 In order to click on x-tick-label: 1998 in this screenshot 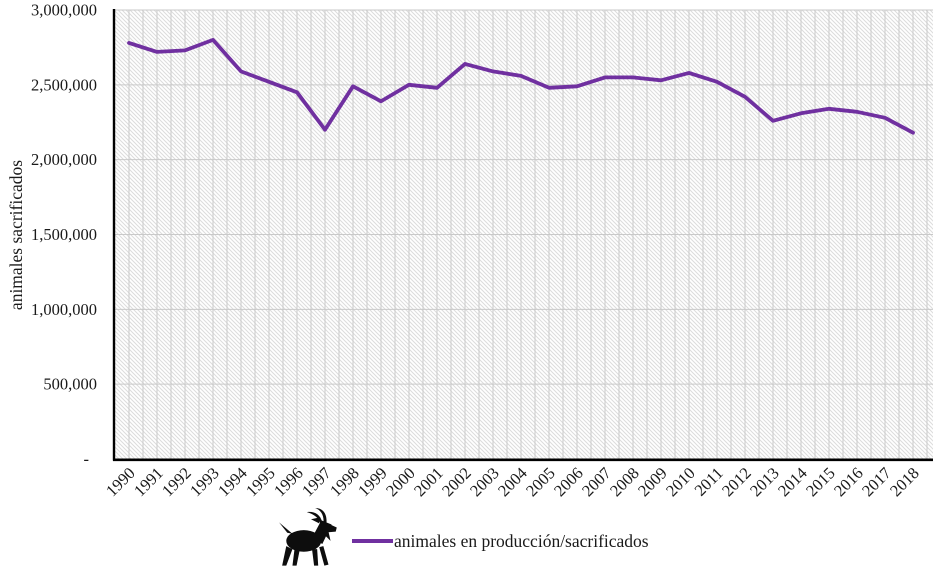, I will do `click(344, 481)`.